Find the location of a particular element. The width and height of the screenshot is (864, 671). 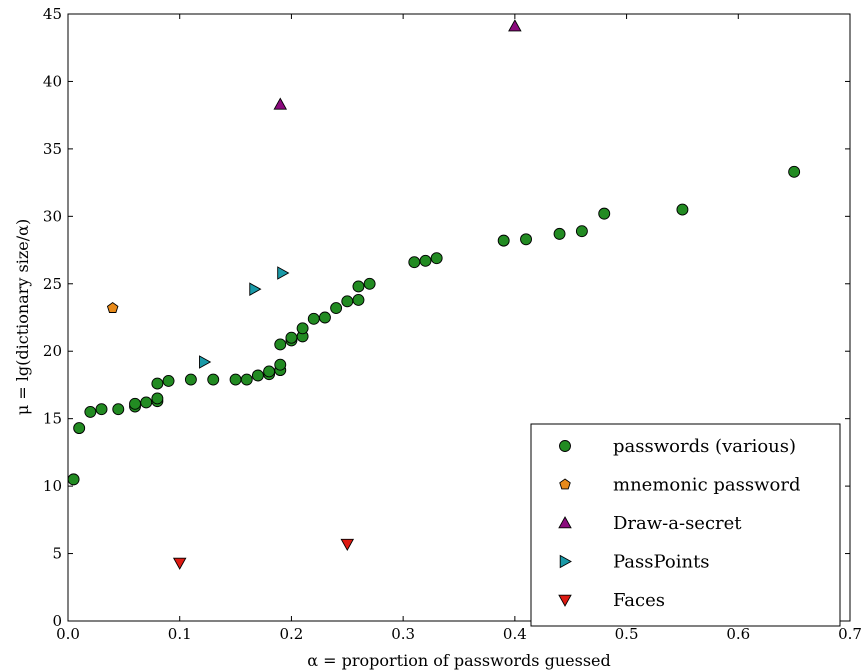

y-tick-label: 10 is located at coordinates (52, 486).